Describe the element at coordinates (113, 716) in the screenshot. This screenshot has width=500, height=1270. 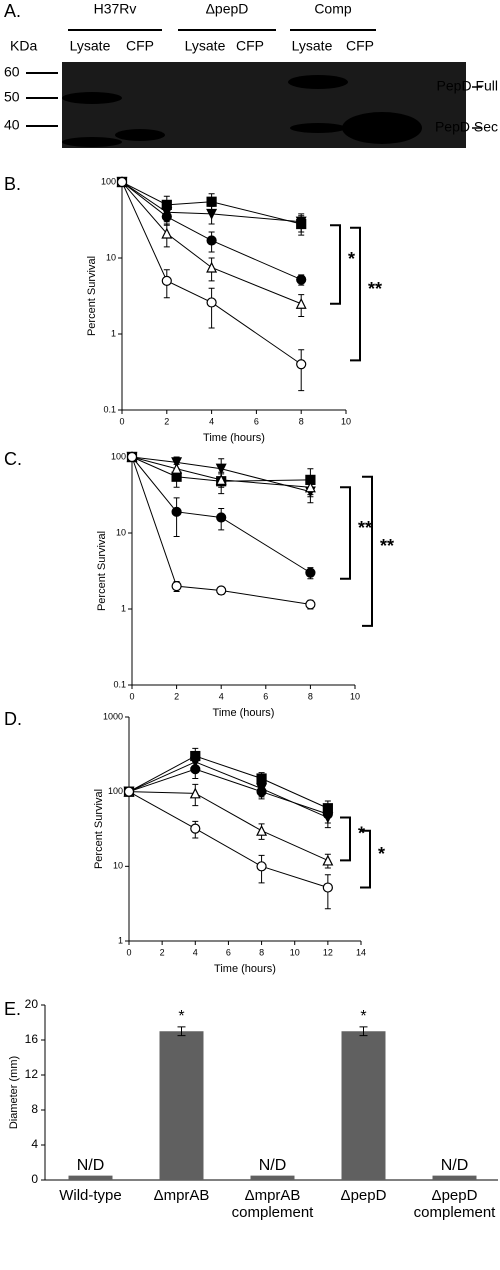
I see `y-tick-label: 1000` at that location.